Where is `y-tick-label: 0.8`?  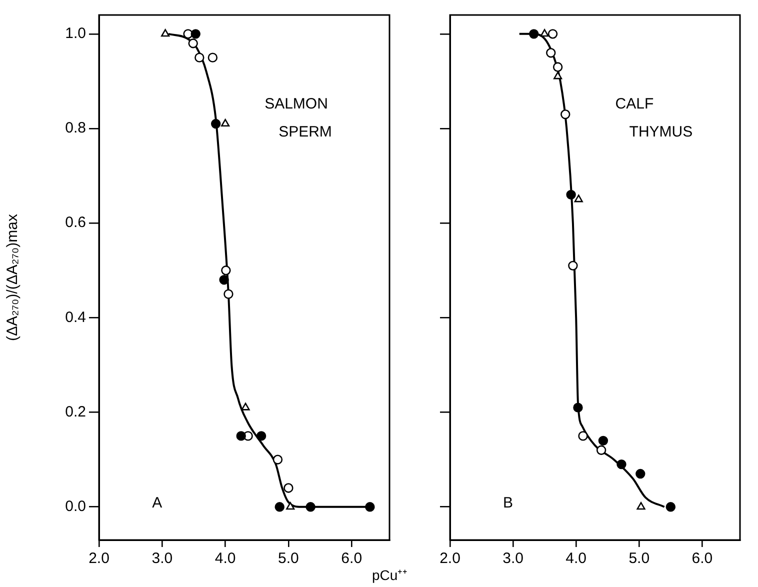 y-tick-label: 0.8 is located at coordinates (75, 128).